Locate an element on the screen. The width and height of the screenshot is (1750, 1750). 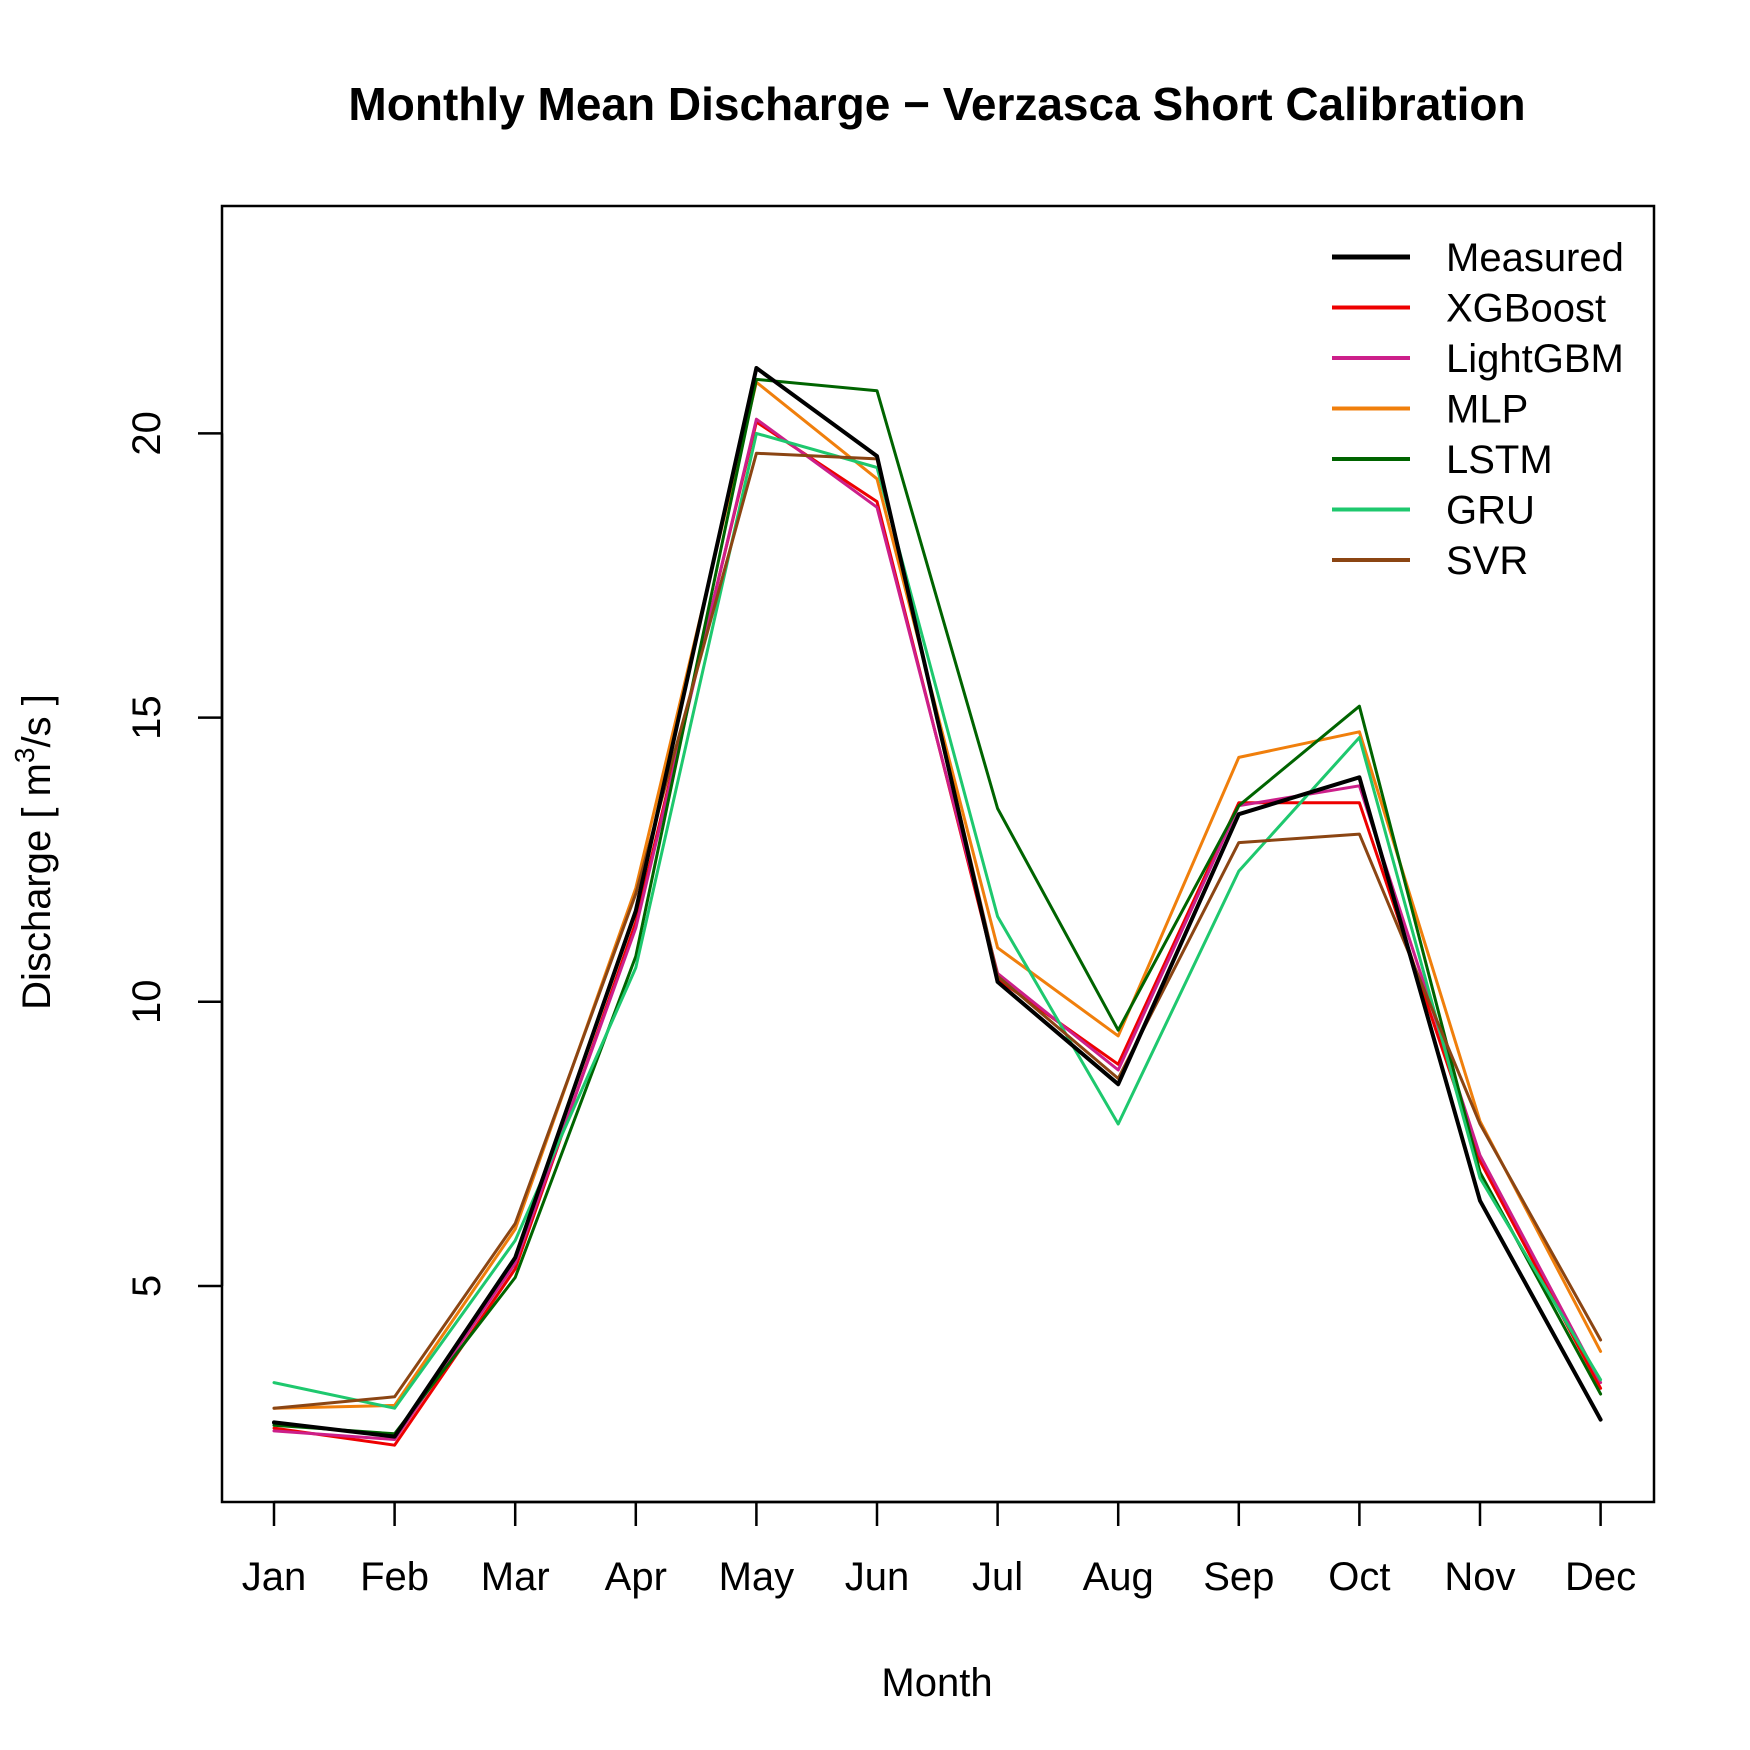
x-tick-label: Nov is located at coordinates (1479, 1577).